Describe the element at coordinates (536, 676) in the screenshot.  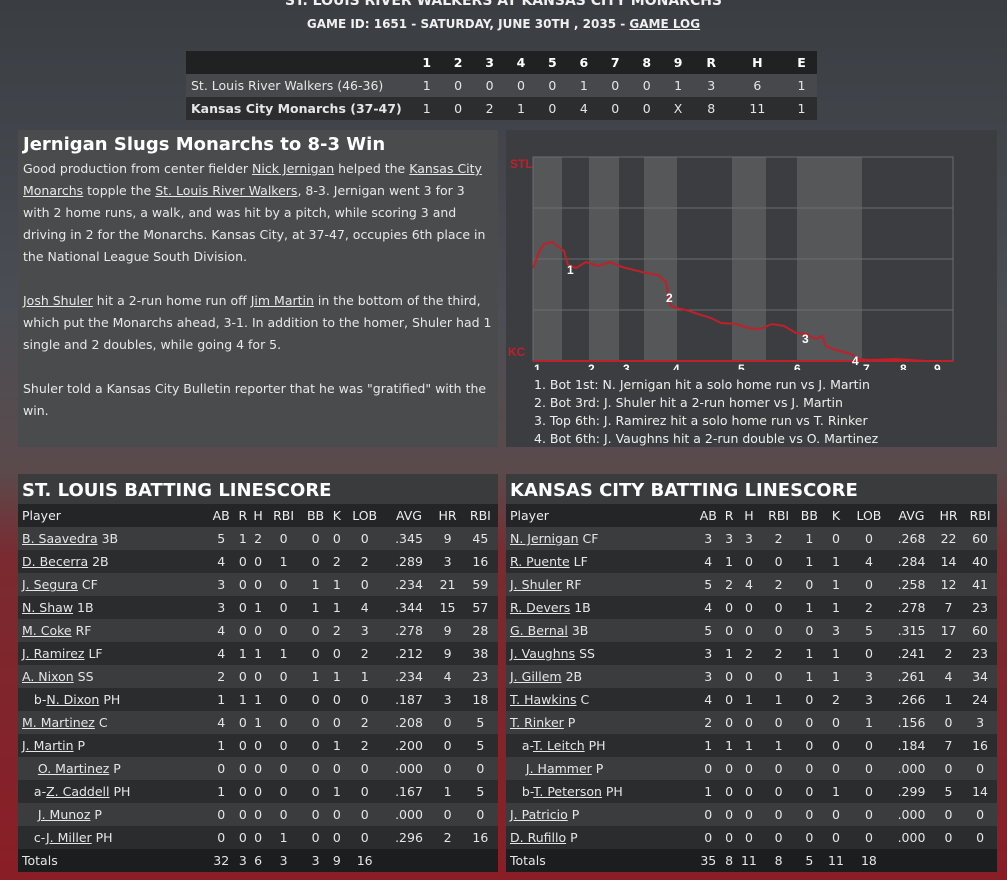
I see `player-link: J. Gillem` at that location.